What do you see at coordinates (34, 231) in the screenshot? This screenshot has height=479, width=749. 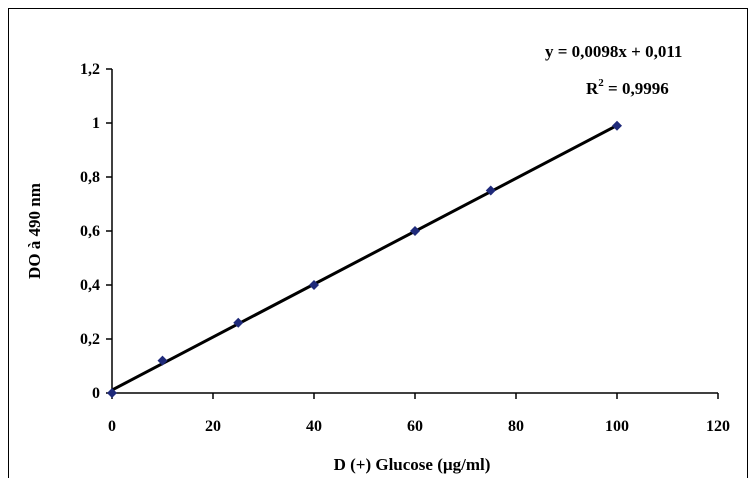 I see `y-axis-title: DO à 490 nm` at bounding box center [34, 231].